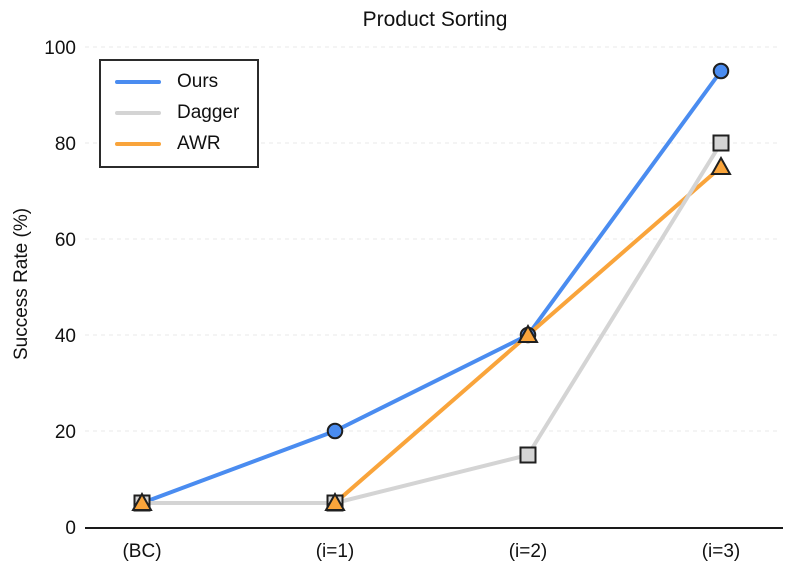  Describe the element at coordinates (65, 432) in the screenshot. I see `y-tick-label: 20` at that location.